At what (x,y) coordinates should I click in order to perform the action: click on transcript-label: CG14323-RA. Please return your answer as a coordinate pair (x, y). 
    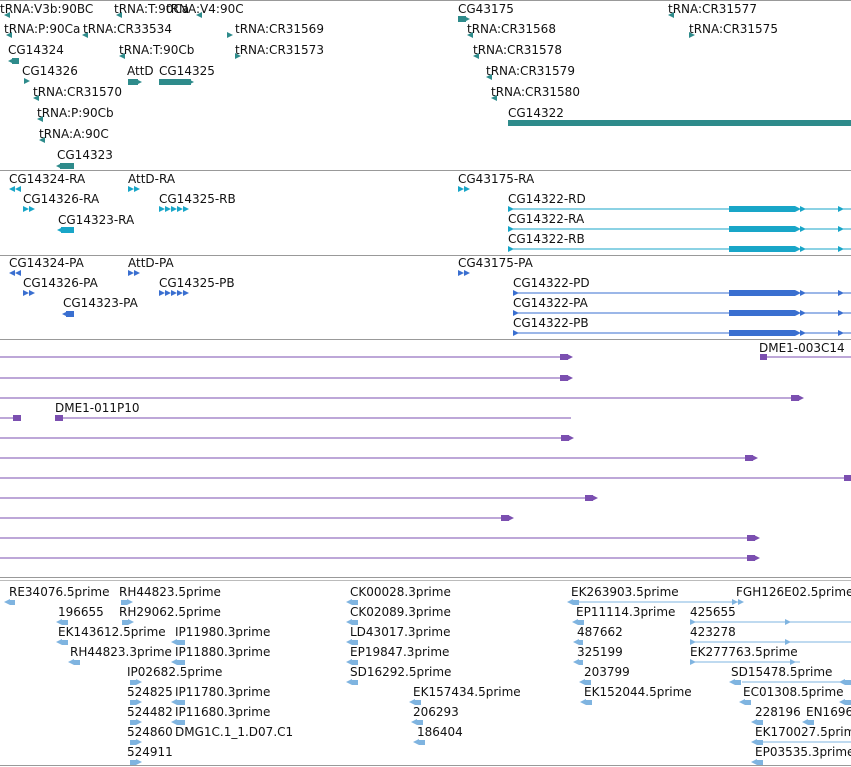
    Looking at the image, I should click on (96, 220).